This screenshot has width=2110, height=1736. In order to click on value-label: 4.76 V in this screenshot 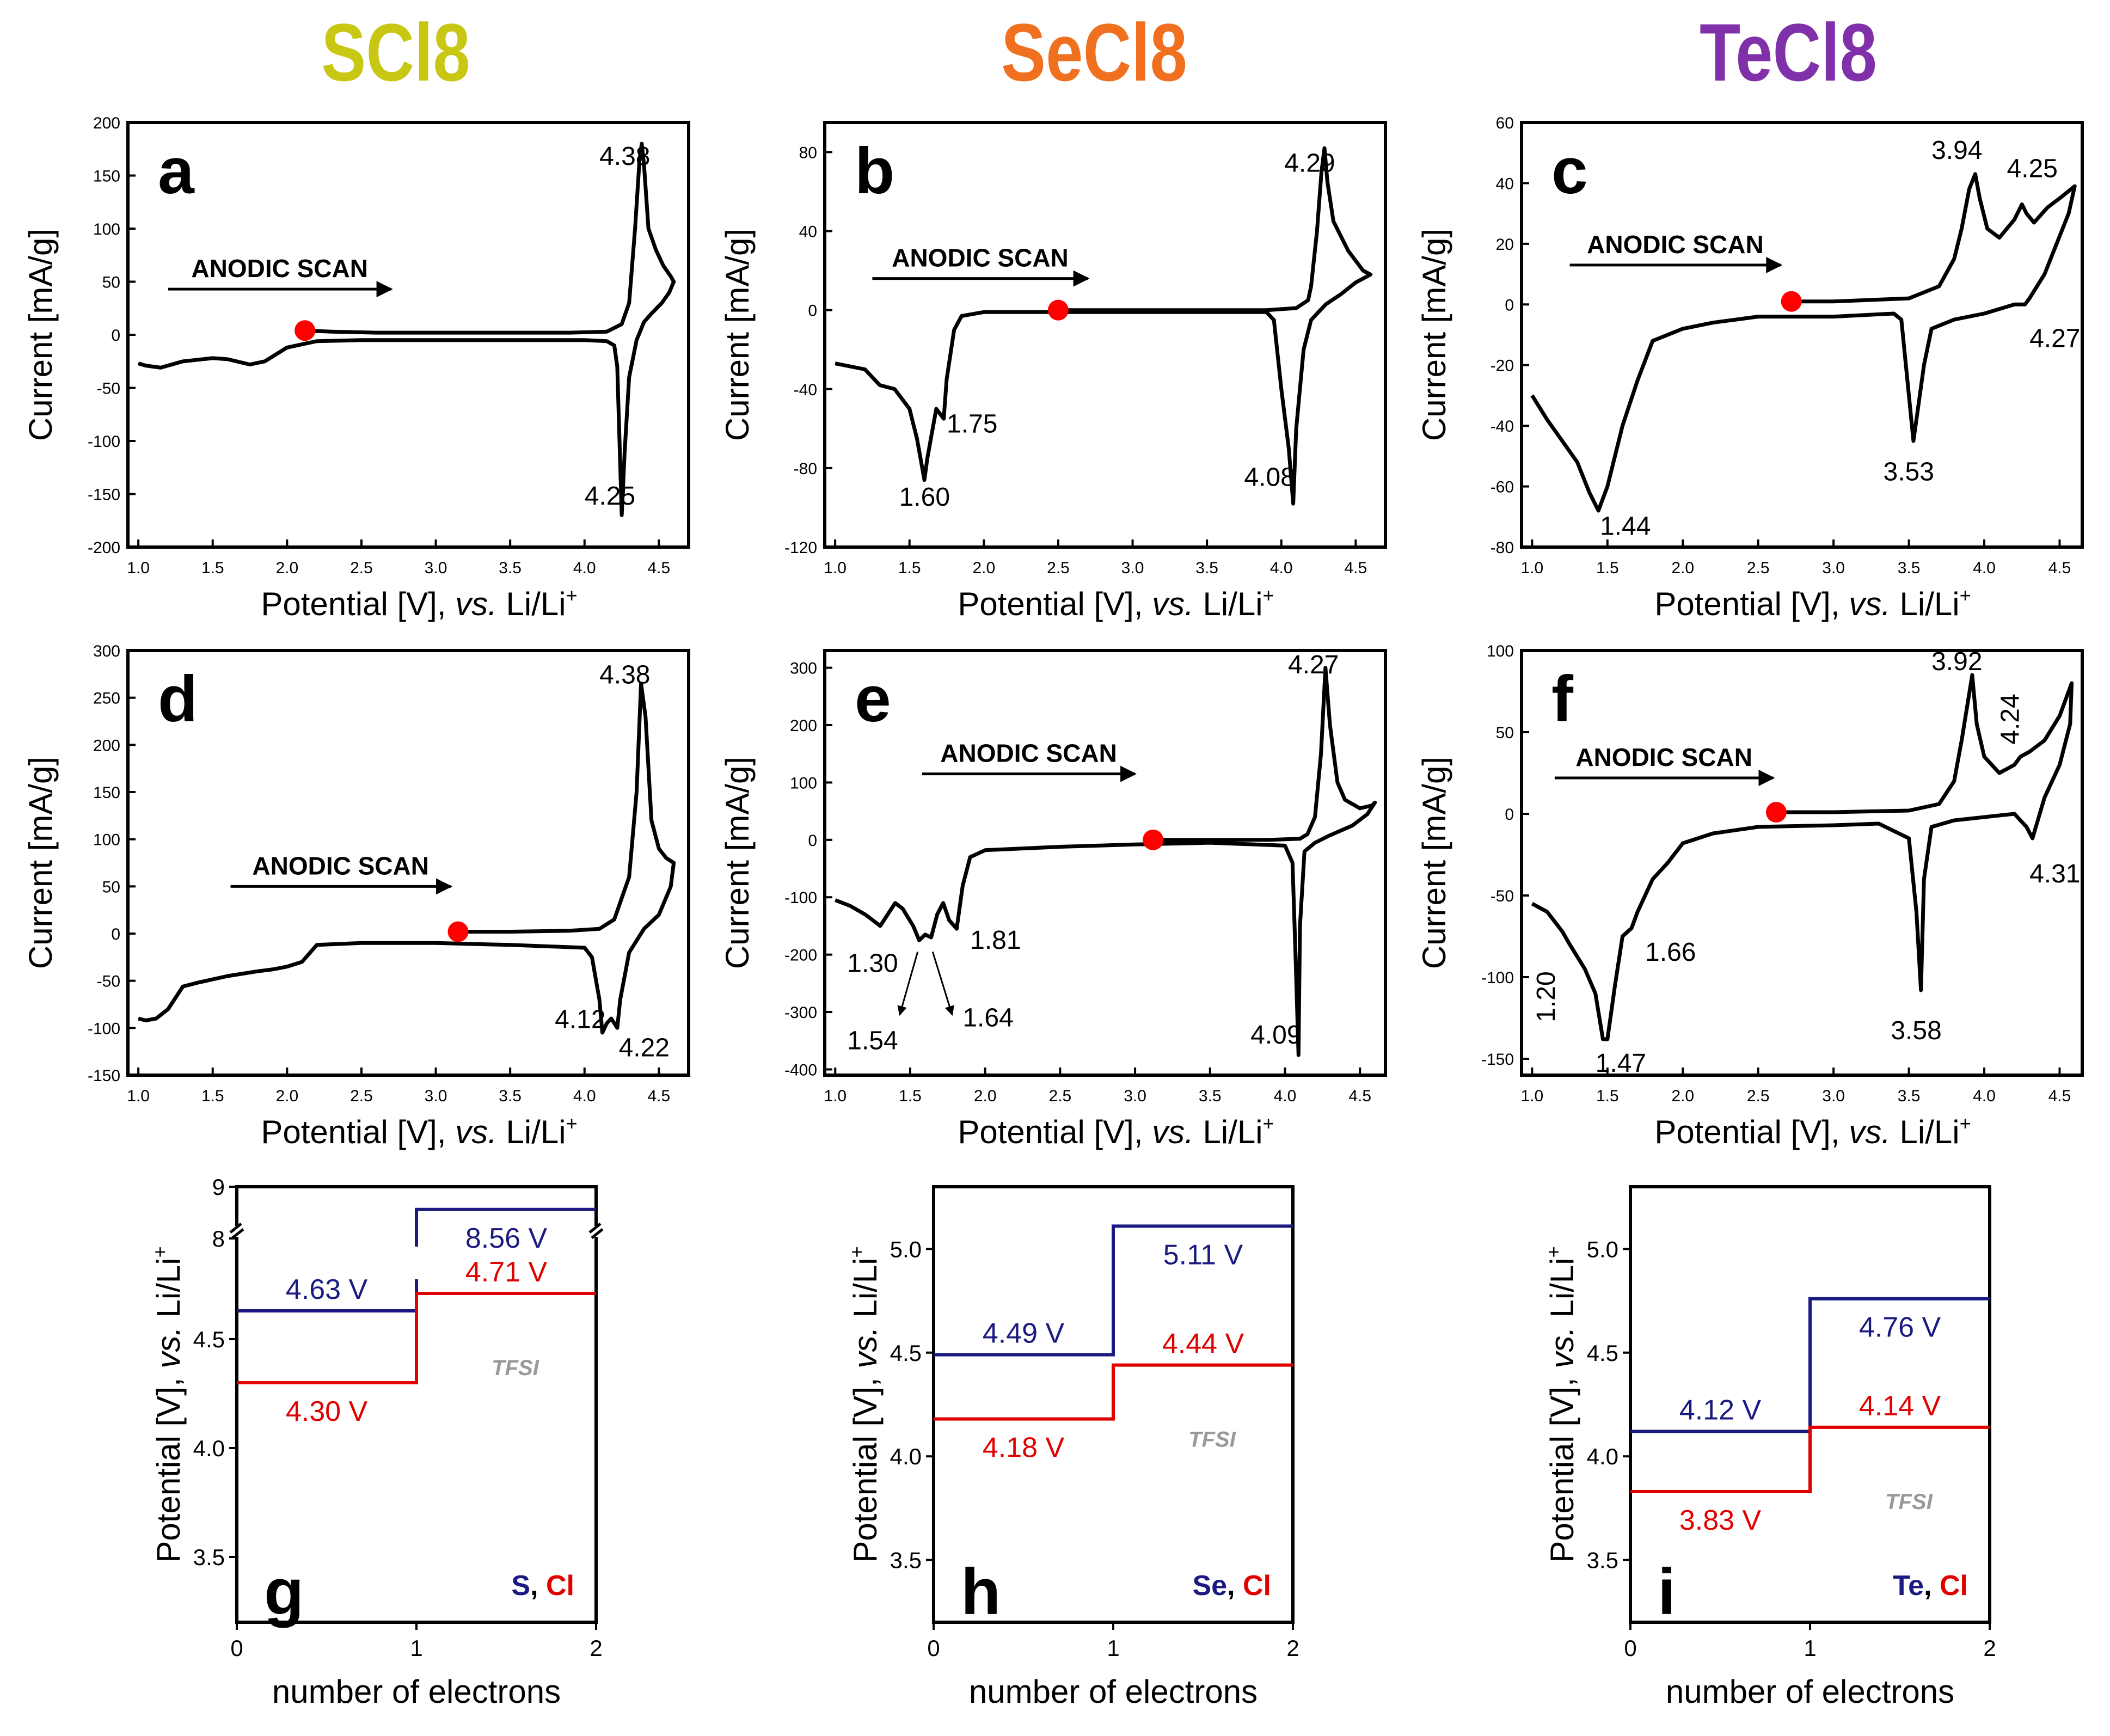, I will do `click(1900, 1328)`.